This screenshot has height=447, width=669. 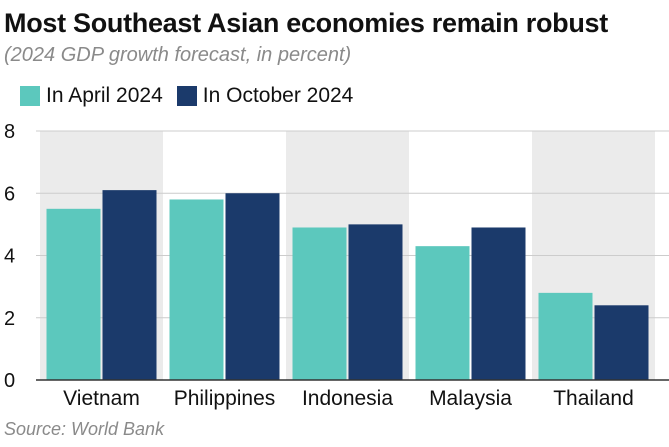 I want to click on legend-item-october: In October 2024, so click(x=265, y=96).